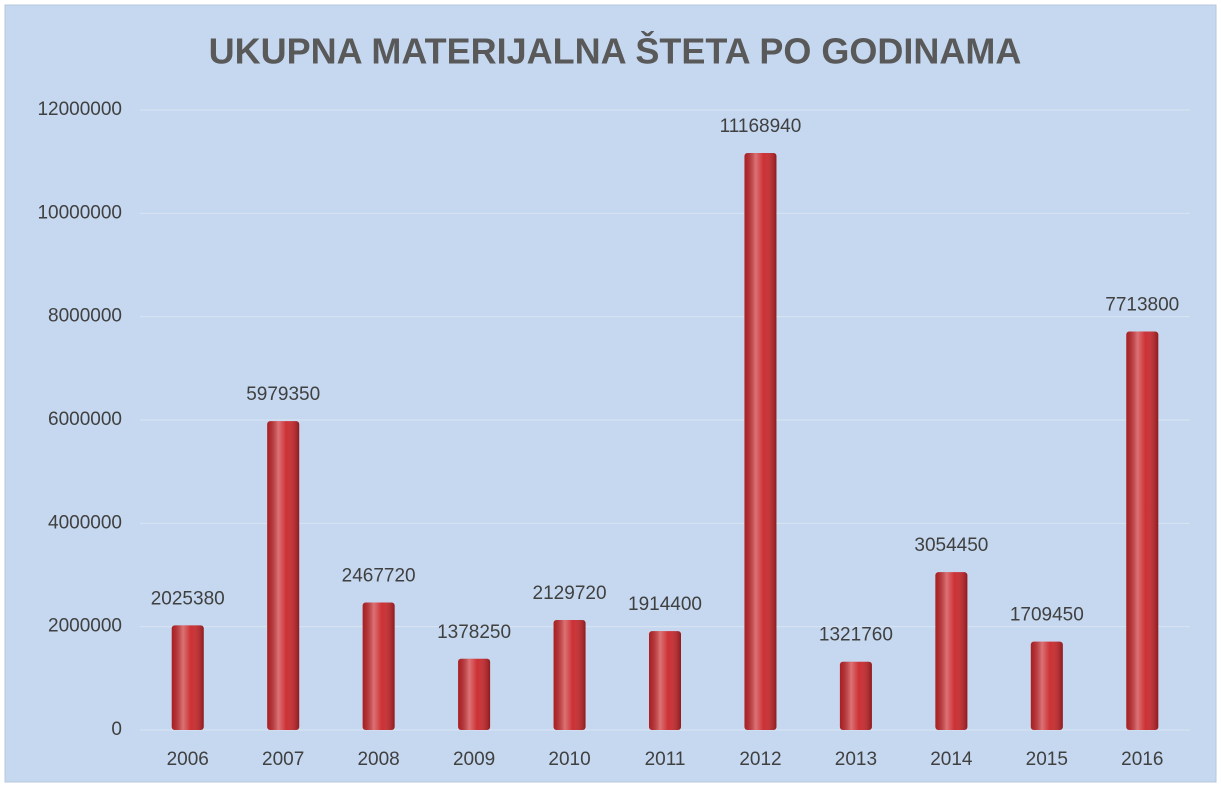  What do you see at coordinates (951, 545) in the screenshot?
I see `data-label: 3054450` at bounding box center [951, 545].